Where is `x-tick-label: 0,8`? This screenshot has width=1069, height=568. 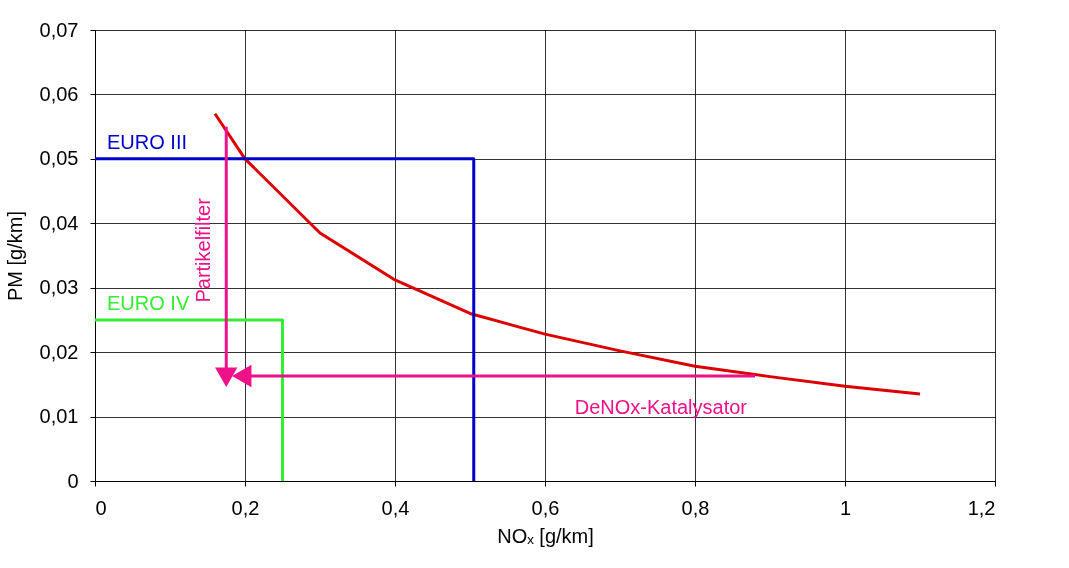 x-tick-label: 0,8 is located at coordinates (695, 507).